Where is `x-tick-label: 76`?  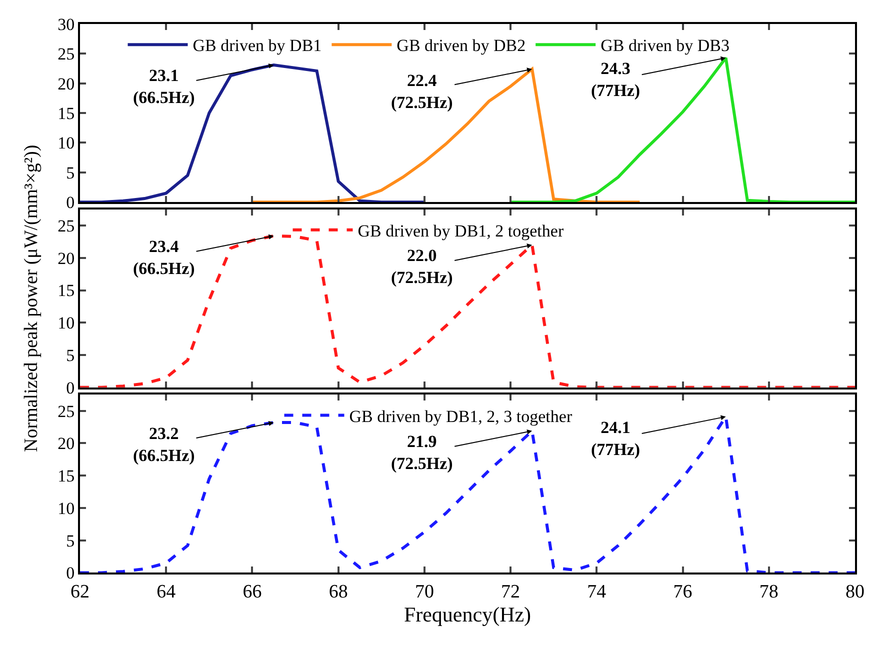
x-tick-label: 76 is located at coordinates (682, 592).